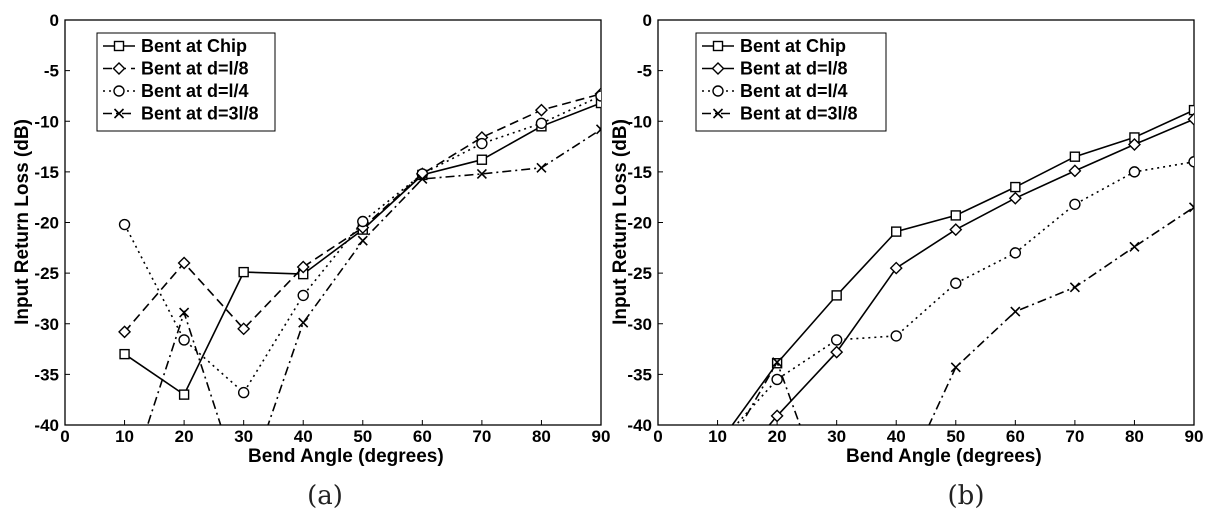 This screenshot has width=1208, height=514. Describe the element at coordinates (422, 436) in the screenshot. I see `chart-a-x-tick-label: 60` at that location.